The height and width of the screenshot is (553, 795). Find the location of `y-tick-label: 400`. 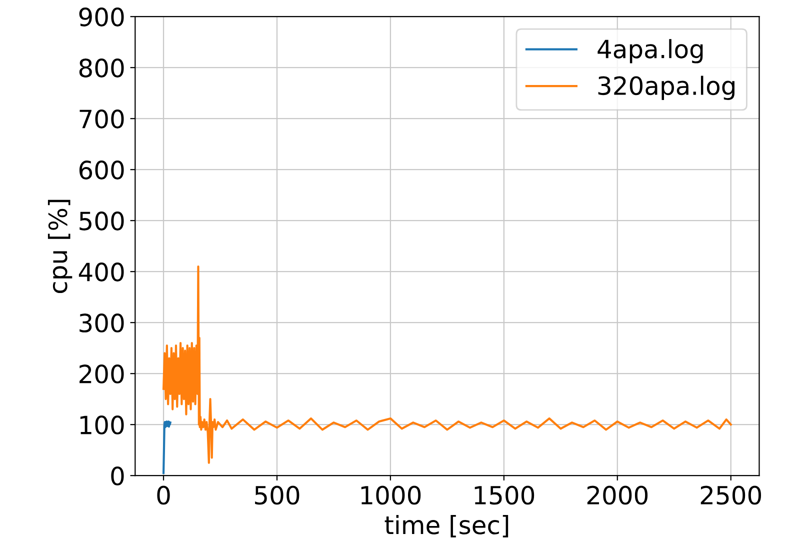

y-tick-label: 400 is located at coordinates (101, 272).